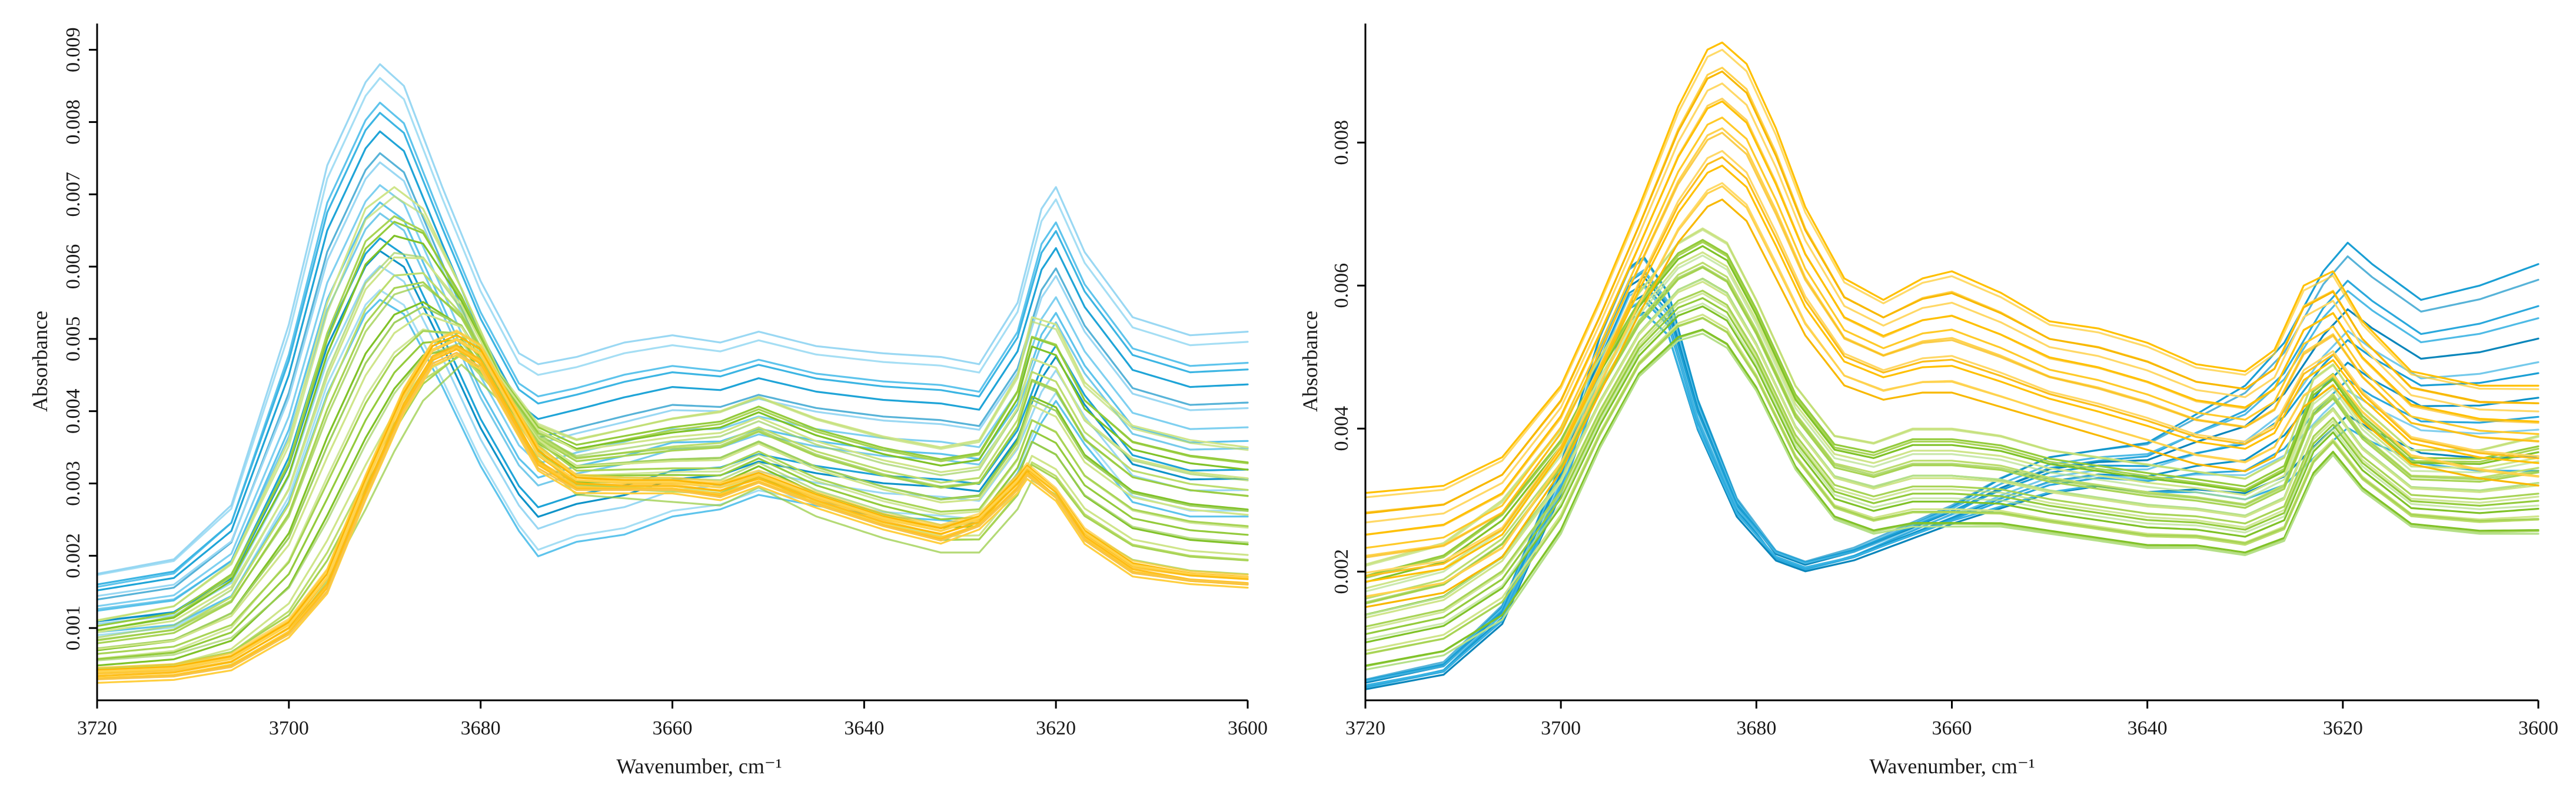 This screenshot has width=2576, height=798. Describe the element at coordinates (1341, 428) in the screenshot. I see `right-y-tick-label: 0.004` at that location.